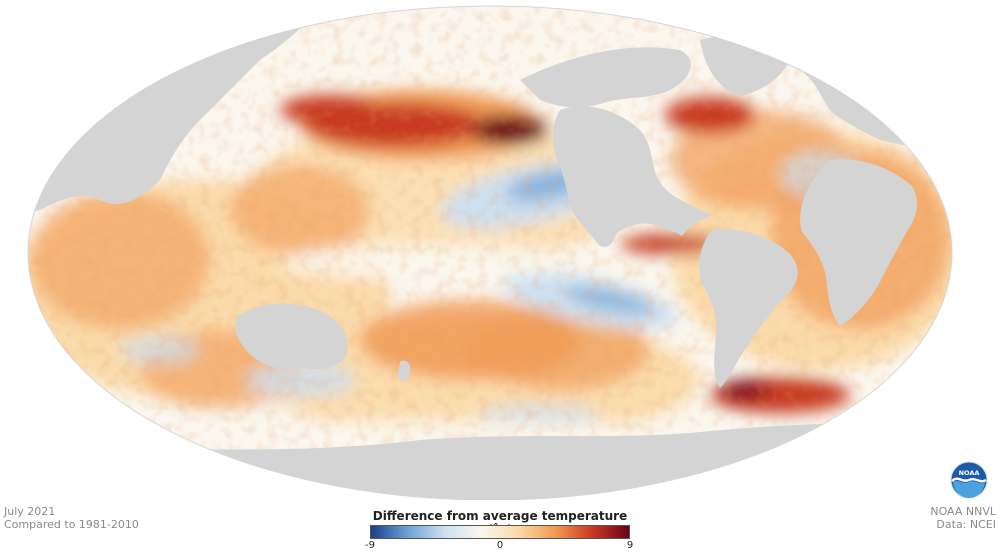 The height and width of the screenshot is (555, 1000). Describe the element at coordinates (969, 480) in the screenshot. I see `noaa-logo-icon: NOAA` at that location.